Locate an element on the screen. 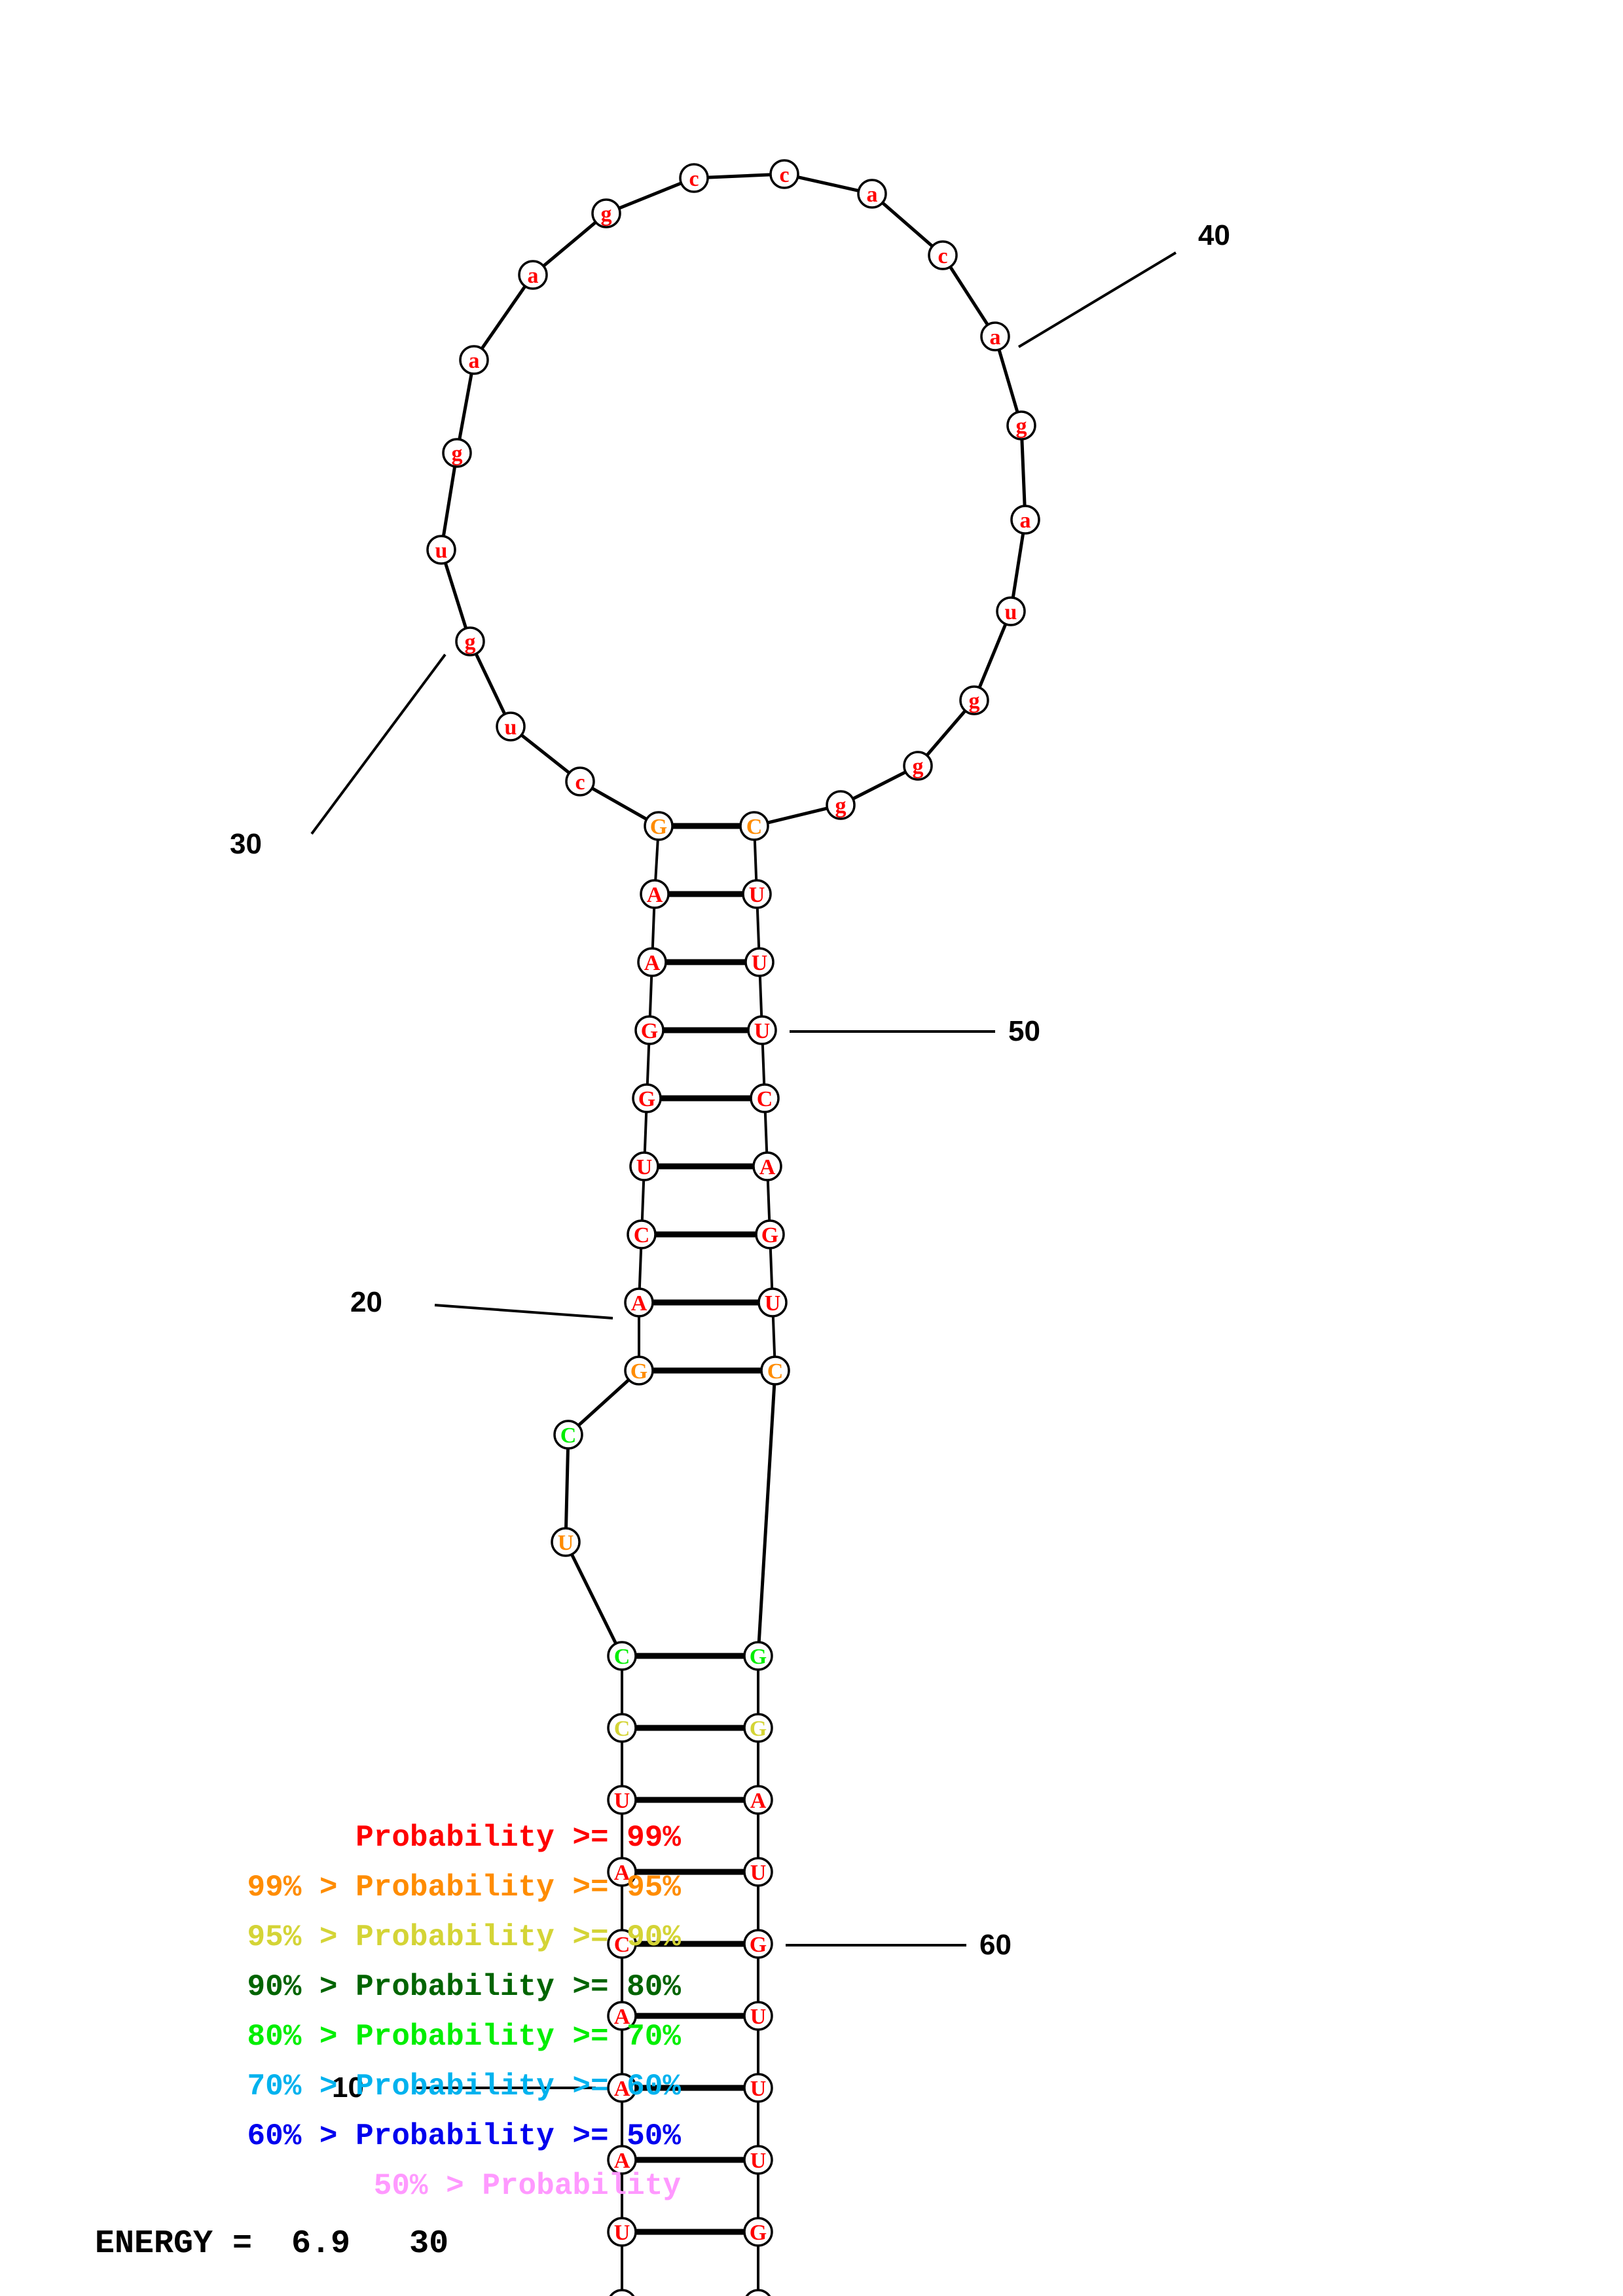 Image resolution: width=1623 pixels, height=2296 pixels. nucleotide-58: A is located at coordinates (758, 1800).